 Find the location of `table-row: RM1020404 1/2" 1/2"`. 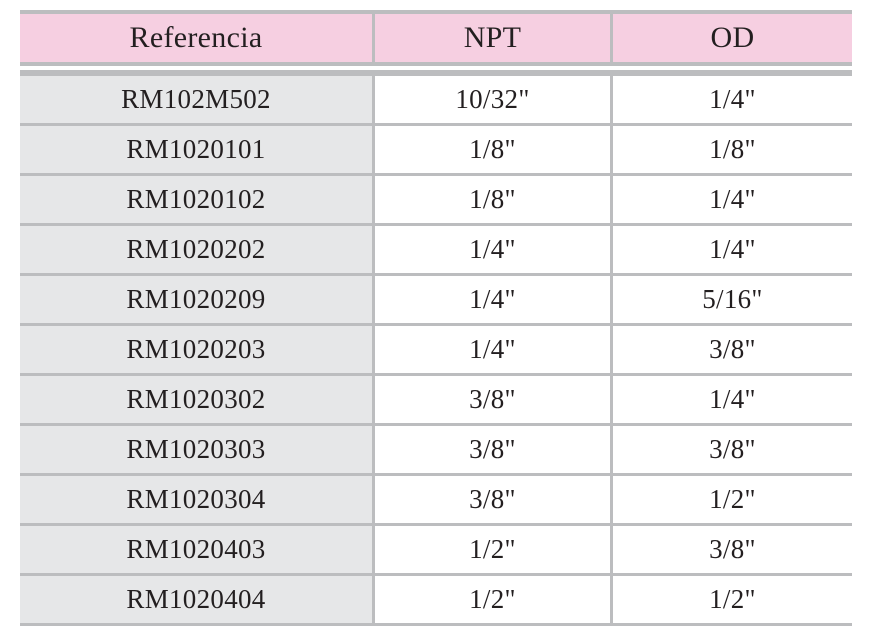

table-row: RM1020404 1/2" 1/2" is located at coordinates (436, 601).